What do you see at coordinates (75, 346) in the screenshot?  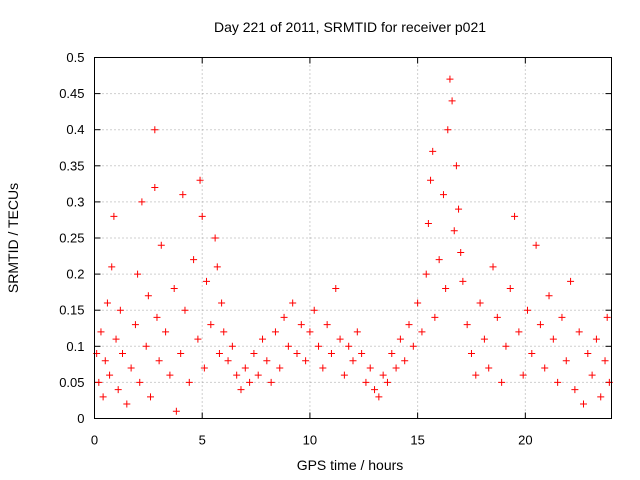 I see `y-tick-label: 0.1` at bounding box center [75, 346].